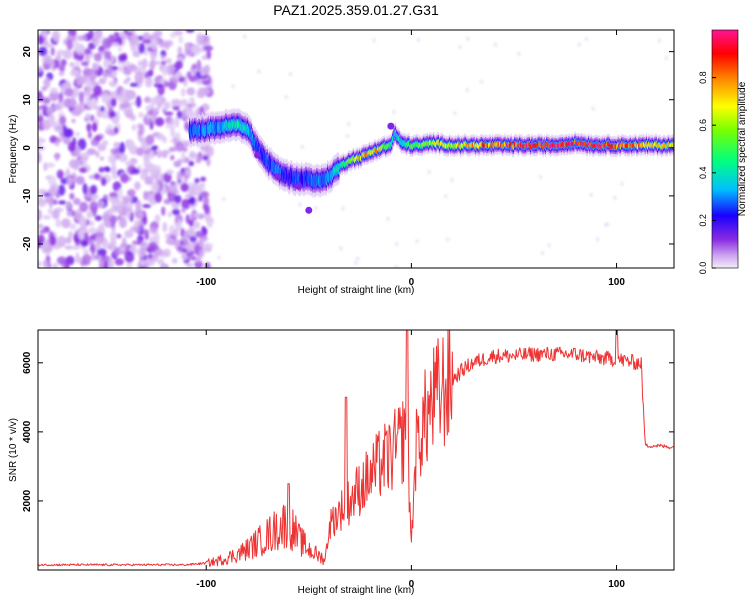 This screenshot has height=600, width=750. I want to click on snr-y-tick-label: 2000, so click(27, 500).